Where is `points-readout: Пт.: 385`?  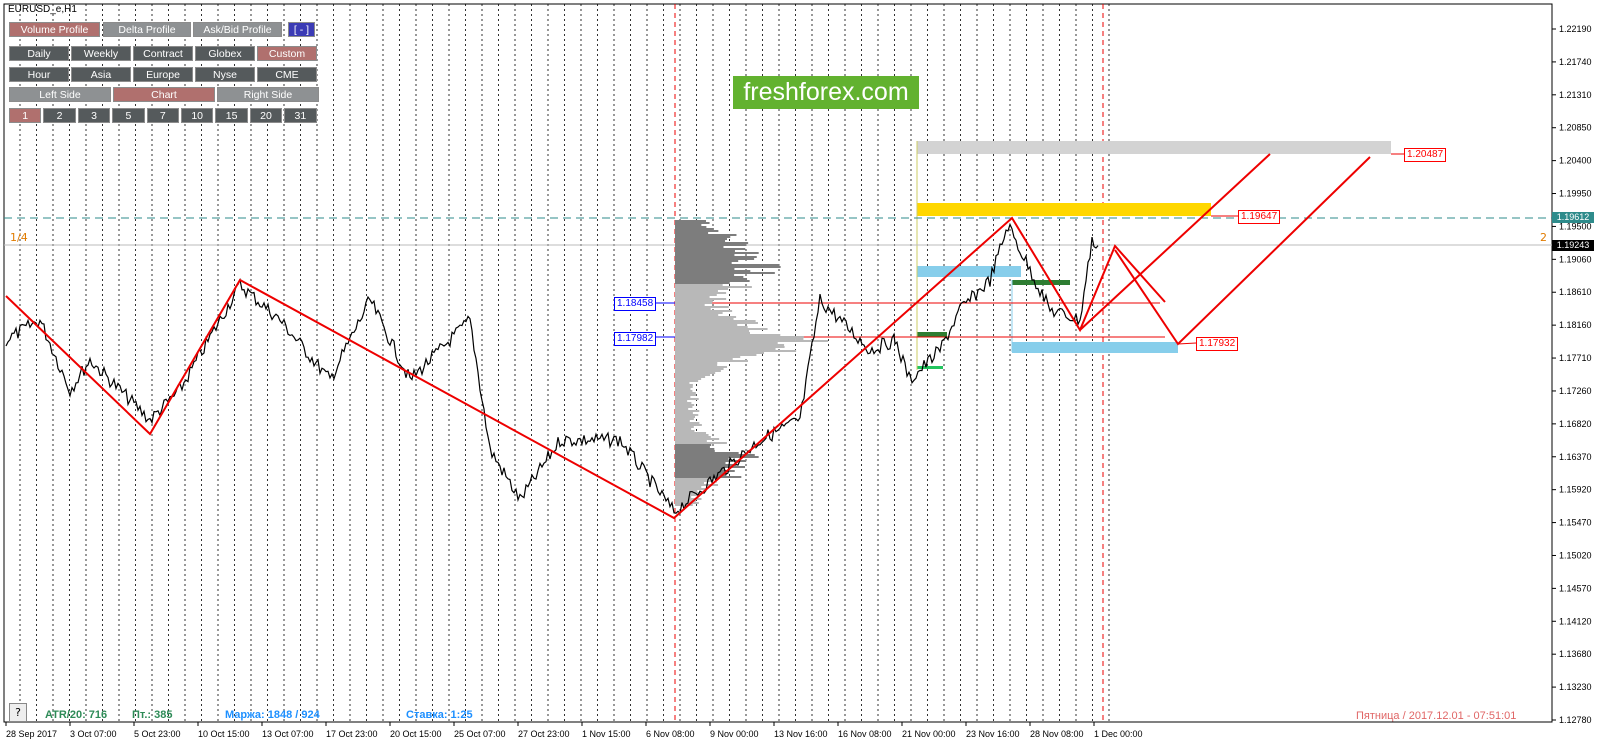
points-readout: Пт.: 385 is located at coordinates (152, 715).